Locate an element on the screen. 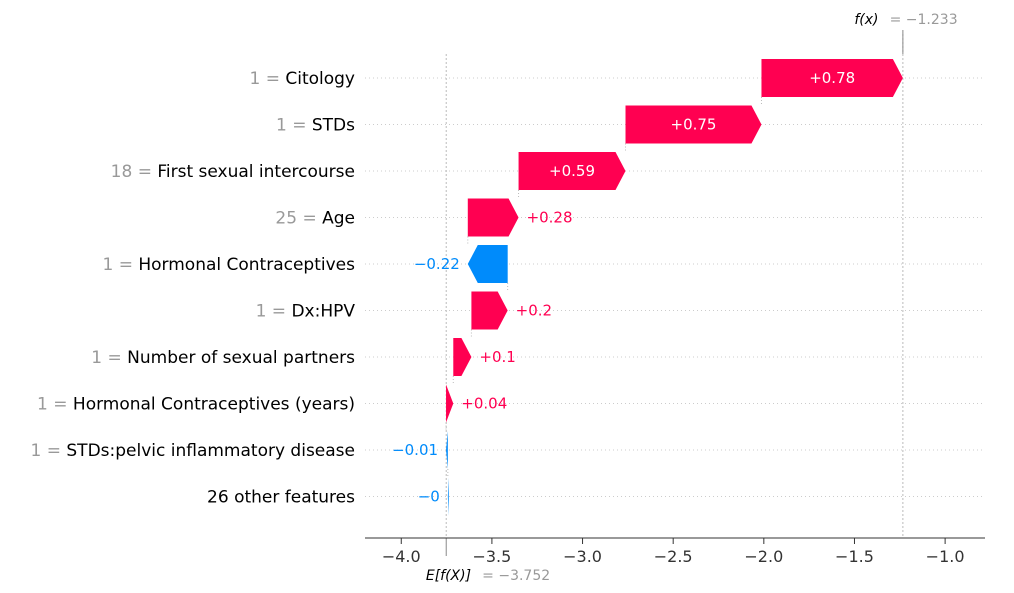 The width and height of the screenshot is (1014, 593). bar-value-label: +0.2 is located at coordinates (534, 311).